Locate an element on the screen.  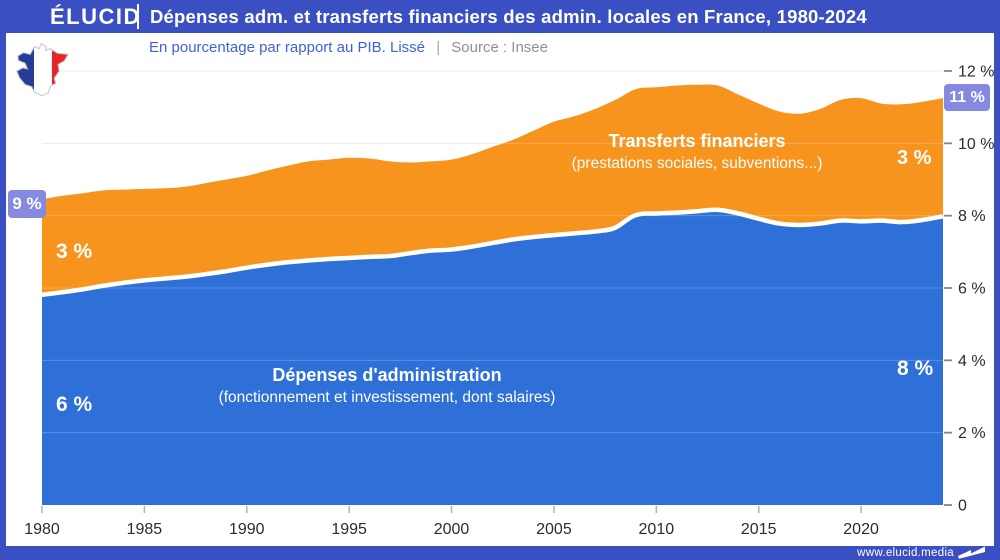
transfers-area-label: Transferts financiers is located at coordinates (697, 141).